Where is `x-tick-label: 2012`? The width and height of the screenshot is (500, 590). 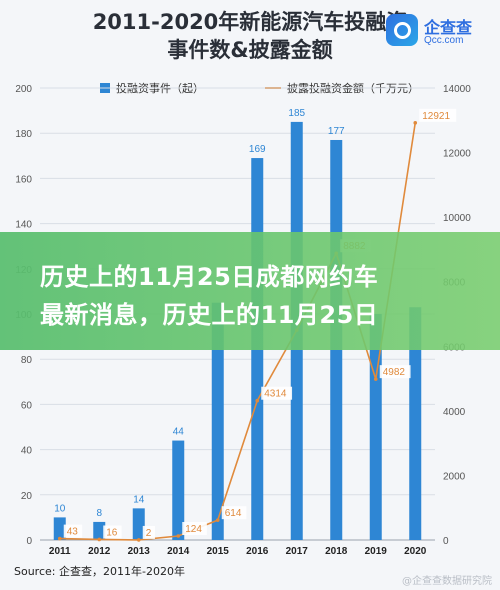
x-tick-label: 2012 is located at coordinates (99, 551).